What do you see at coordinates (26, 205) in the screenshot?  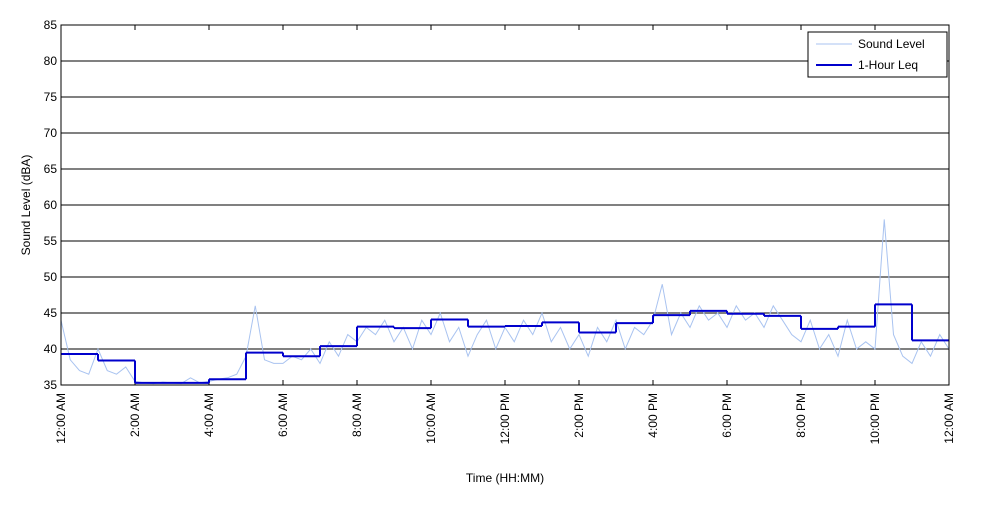 I see `y-axis-title: Sound Level (dBA)` at bounding box center [26, 205].